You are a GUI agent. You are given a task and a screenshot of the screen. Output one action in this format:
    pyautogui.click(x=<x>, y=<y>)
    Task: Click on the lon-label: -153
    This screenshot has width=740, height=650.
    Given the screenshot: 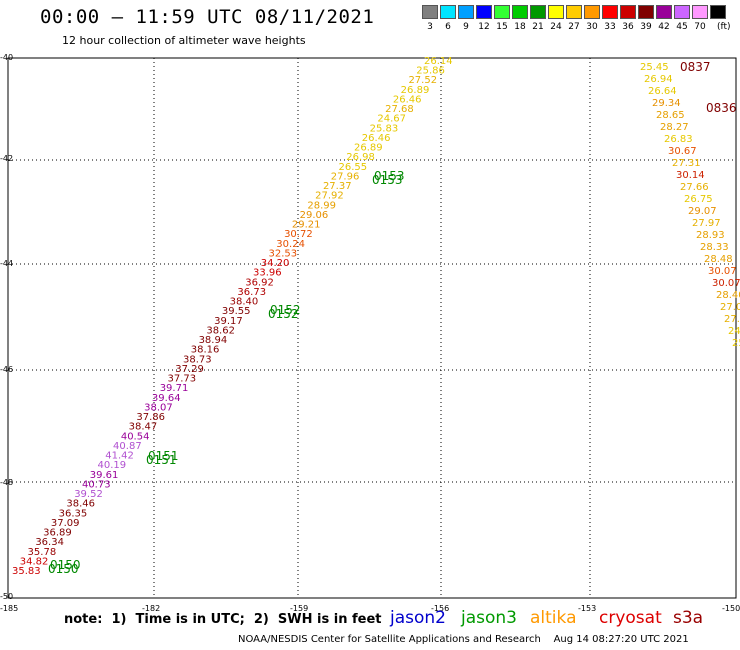 What is the action you would take?
    pyautogui.click(x=587, y=608)
    